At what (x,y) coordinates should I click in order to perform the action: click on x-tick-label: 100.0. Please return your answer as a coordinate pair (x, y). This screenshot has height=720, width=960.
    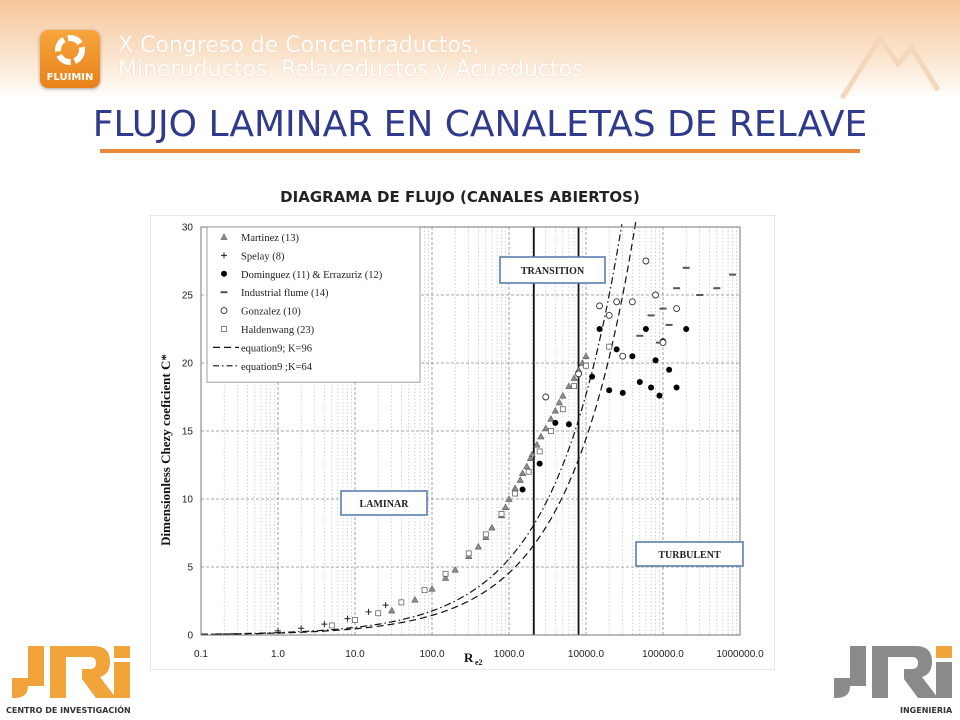
    Looking at the image, I should click on (431, 654).